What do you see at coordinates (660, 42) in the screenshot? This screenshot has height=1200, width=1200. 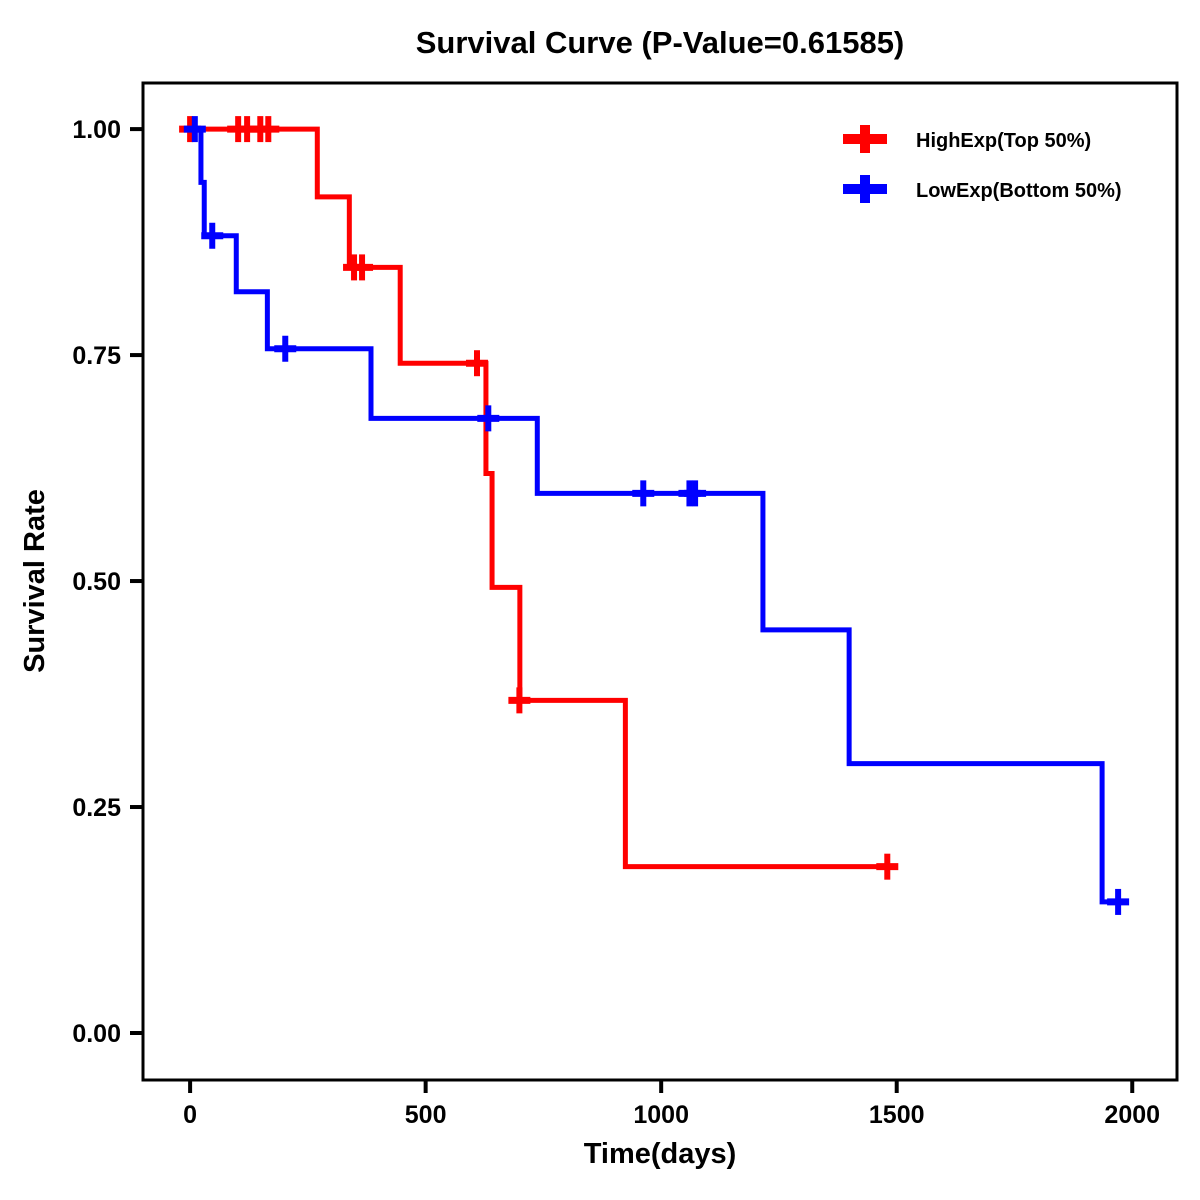 I see `chart-title: Survival Curve (P-Value=0.61585)` at bounding box center [660, 42].